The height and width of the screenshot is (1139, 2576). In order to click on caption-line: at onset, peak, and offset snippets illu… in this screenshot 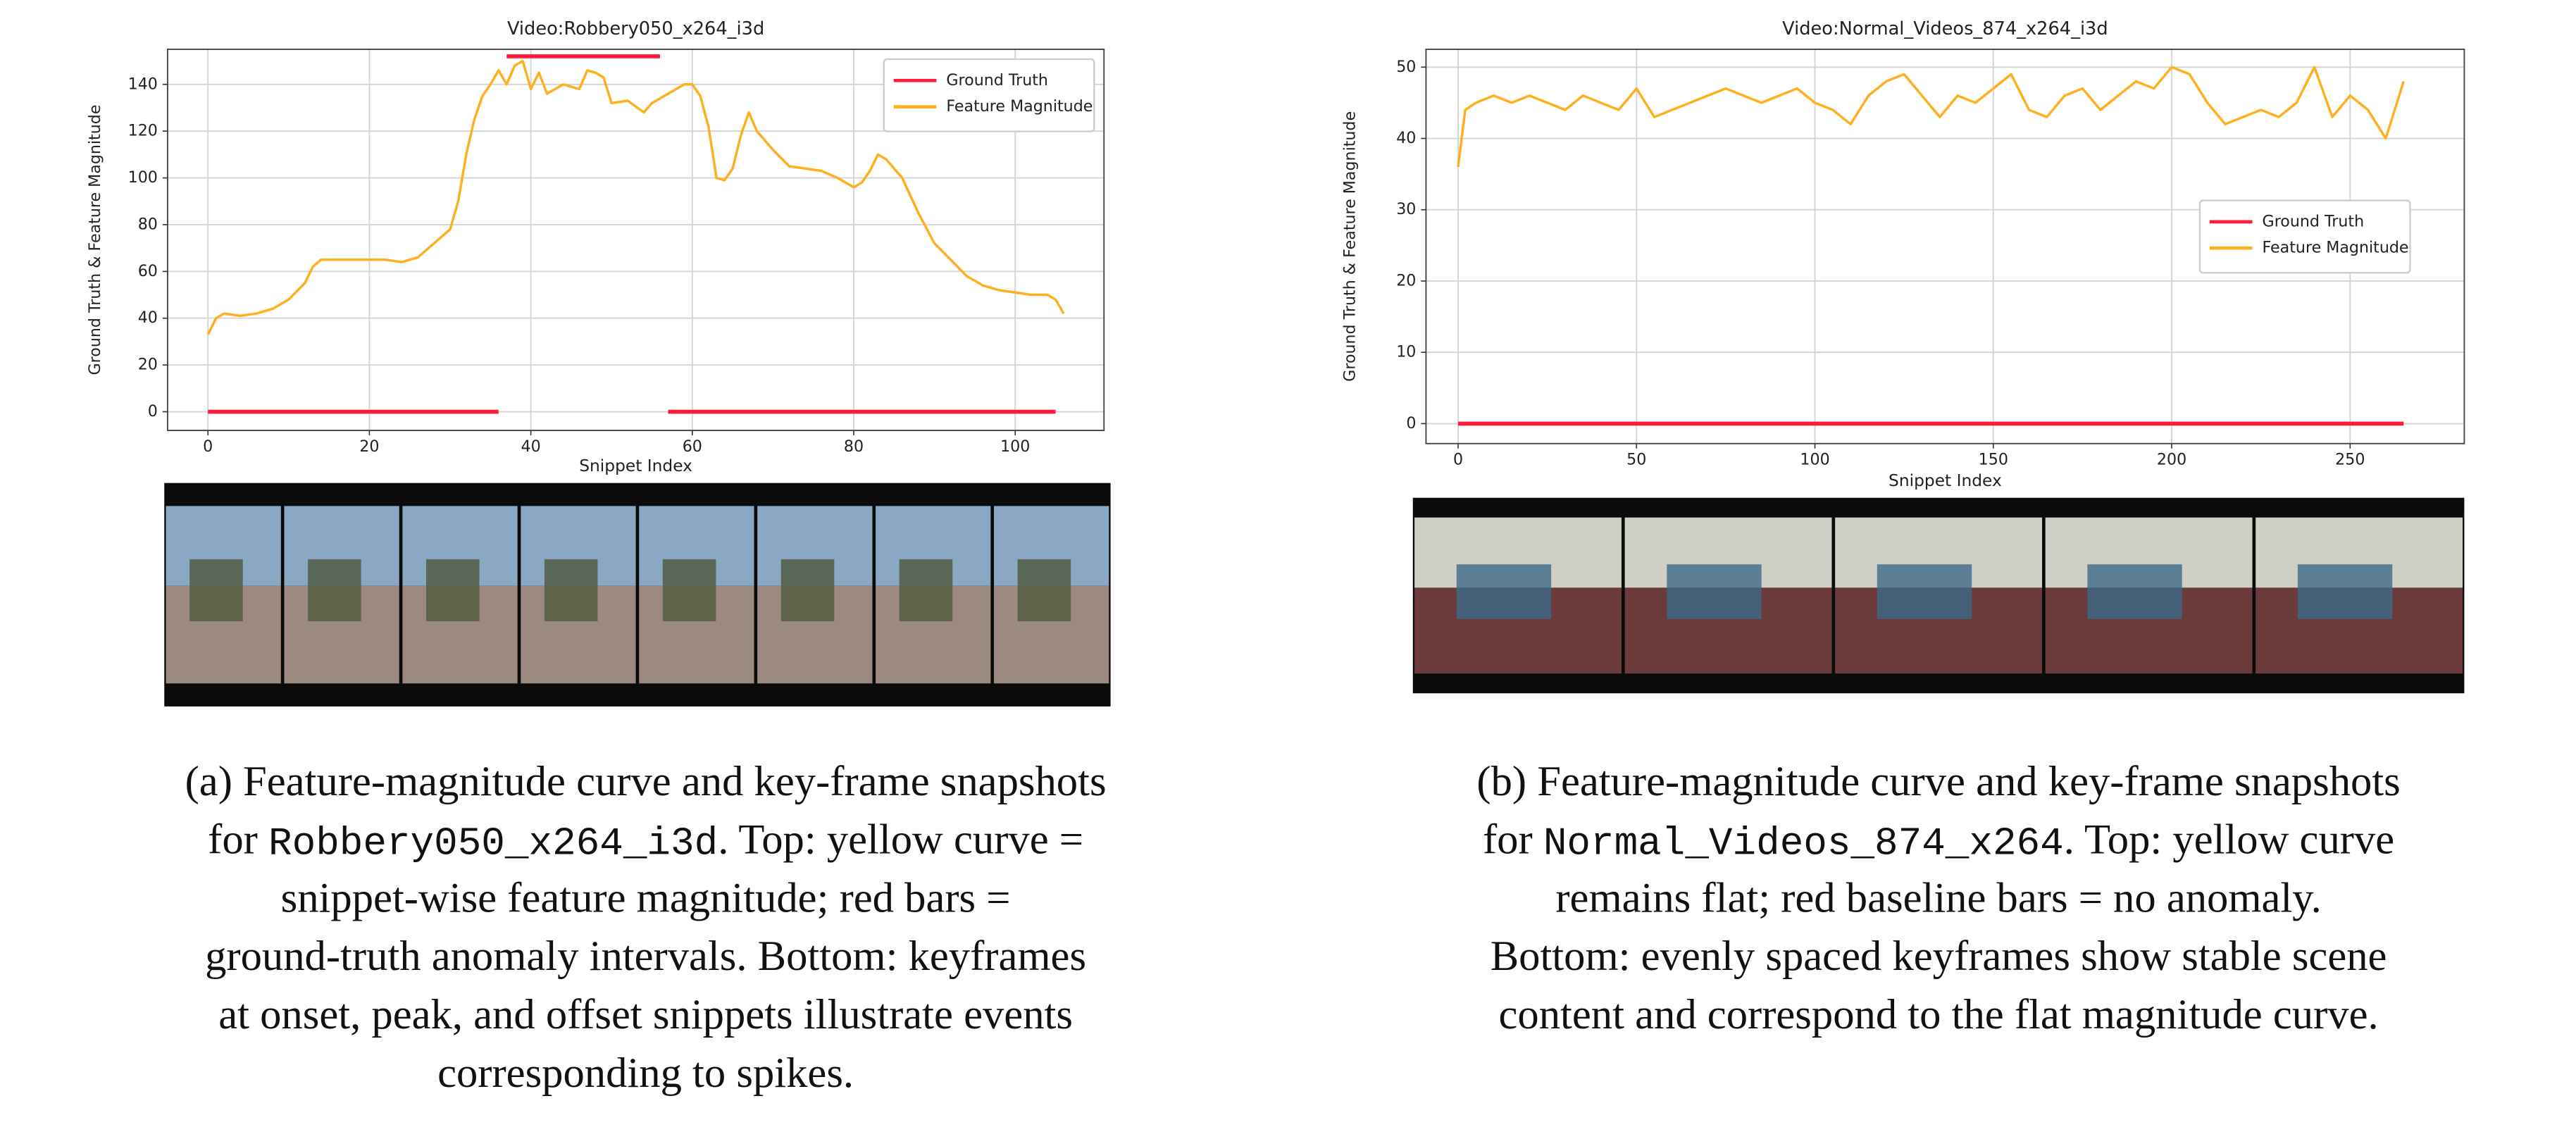, I will do `click(645, 1014)`.